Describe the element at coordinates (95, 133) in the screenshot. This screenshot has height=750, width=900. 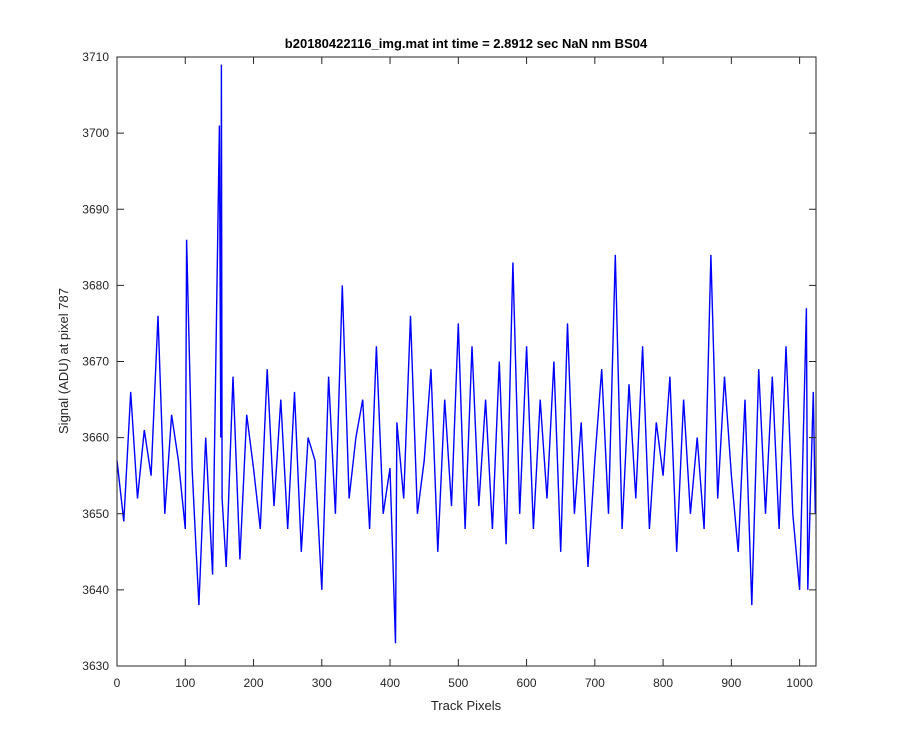
I see `y-tick-label: 3700` at that location.